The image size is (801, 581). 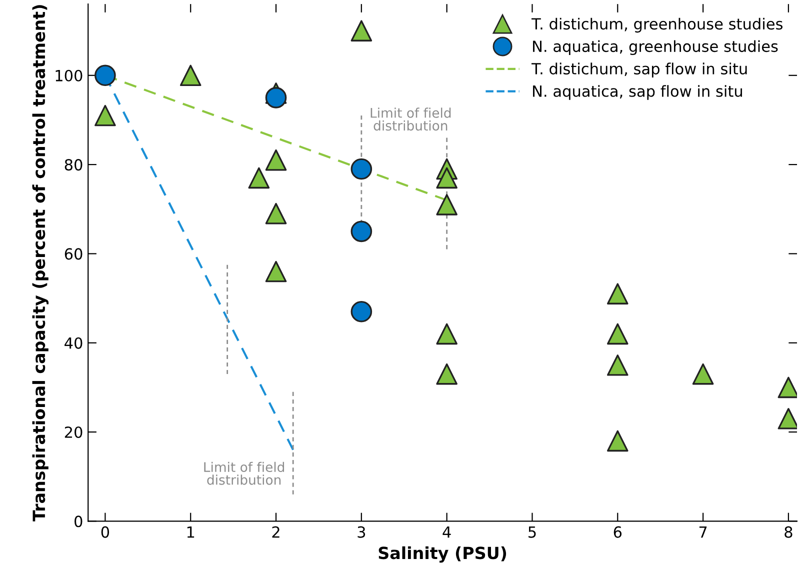 What do you see at coordinates (73, 165) in the screenshot?
I see `y-tick-label: 80` at bounding box center [73, 165].